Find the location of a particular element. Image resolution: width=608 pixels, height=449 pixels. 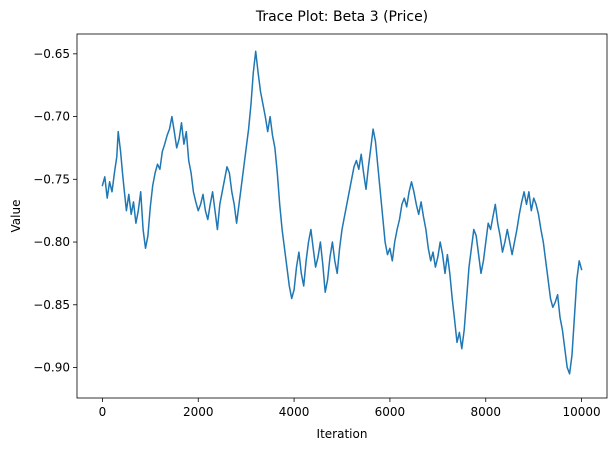

y-axis-label: Value is located at coordinates (16, 216).